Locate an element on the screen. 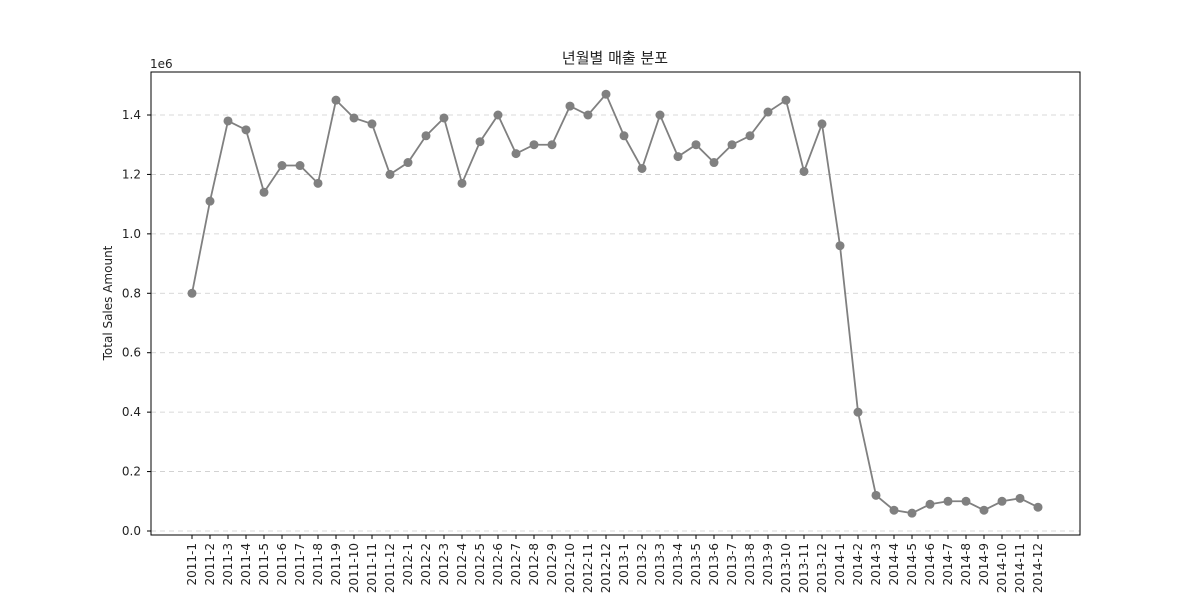 Image resolution: width=1200 pixels, height=600 pixels. x-tick-label: 2011-5 is located at coordinates (264, 564).